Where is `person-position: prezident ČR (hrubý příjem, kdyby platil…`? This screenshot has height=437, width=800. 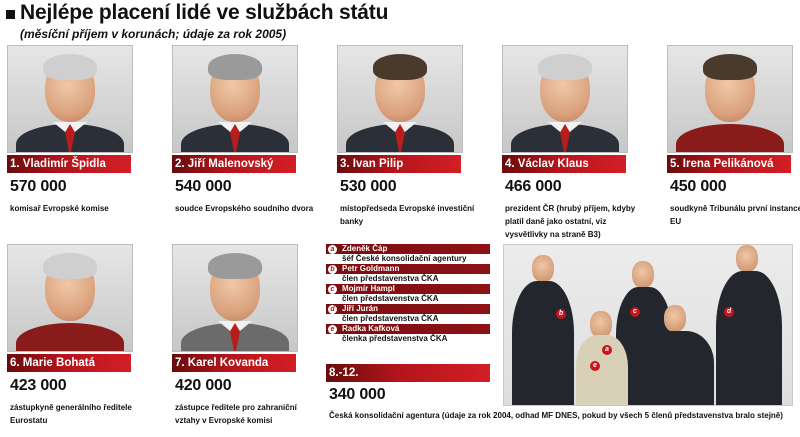 person-position: prezident ČR (hrubý příjem, kdyby platil… is located at coordinates (570, 221).